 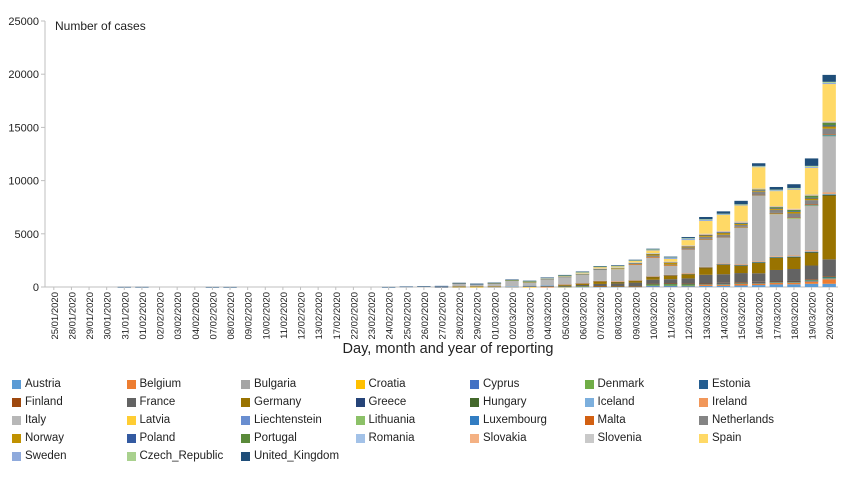 I want to click on x-tick-label: 28/02/2020, so click(x=460, y=316).